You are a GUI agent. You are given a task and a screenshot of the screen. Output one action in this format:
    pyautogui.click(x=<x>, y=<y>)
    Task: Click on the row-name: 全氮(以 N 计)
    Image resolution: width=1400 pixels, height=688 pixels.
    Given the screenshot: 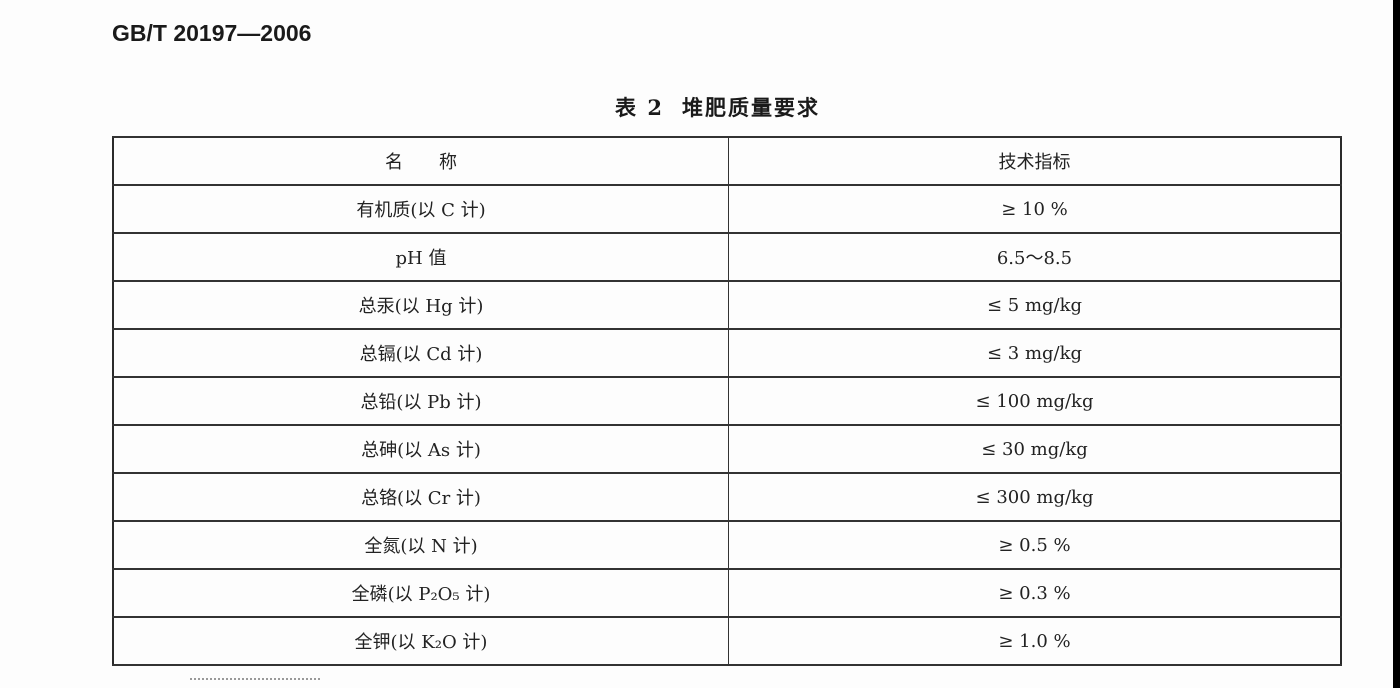 What is the action you would take?
    pyautogui.click(x=421, y=545)
    